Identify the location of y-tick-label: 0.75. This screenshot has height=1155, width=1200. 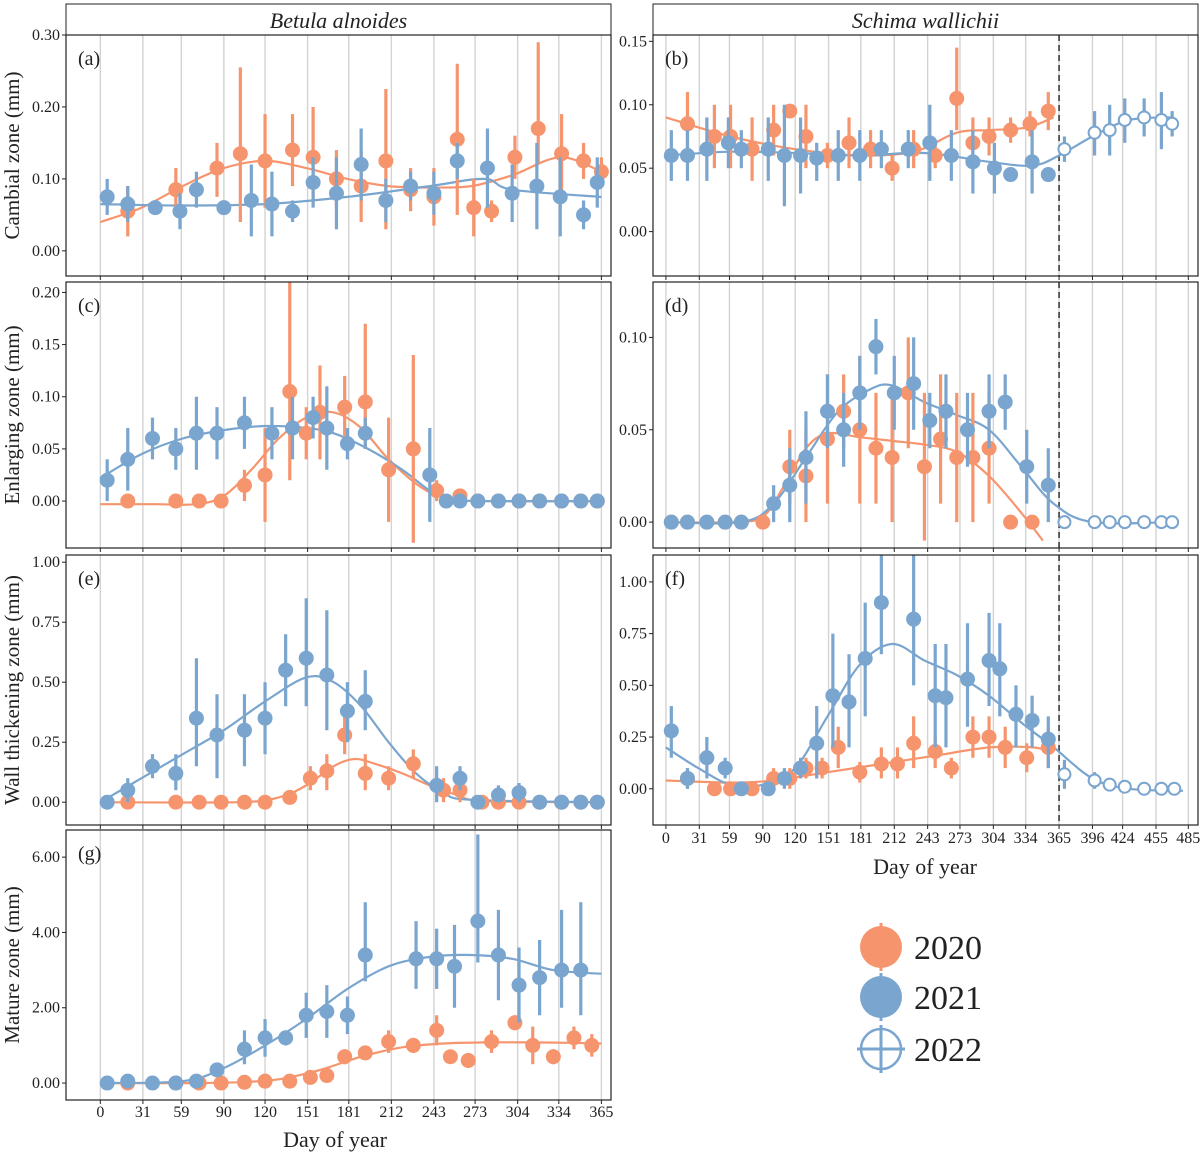
(46, 622).